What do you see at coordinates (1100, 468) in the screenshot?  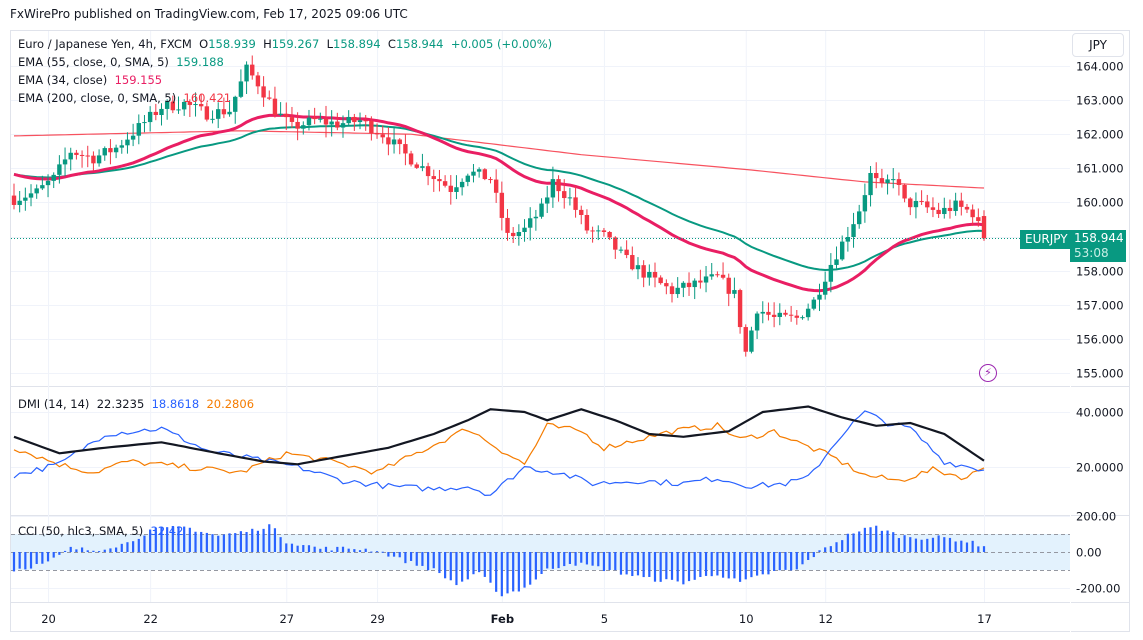 I see `dmi-tick-label: 20.0000` at bounding box center [1100, 468].